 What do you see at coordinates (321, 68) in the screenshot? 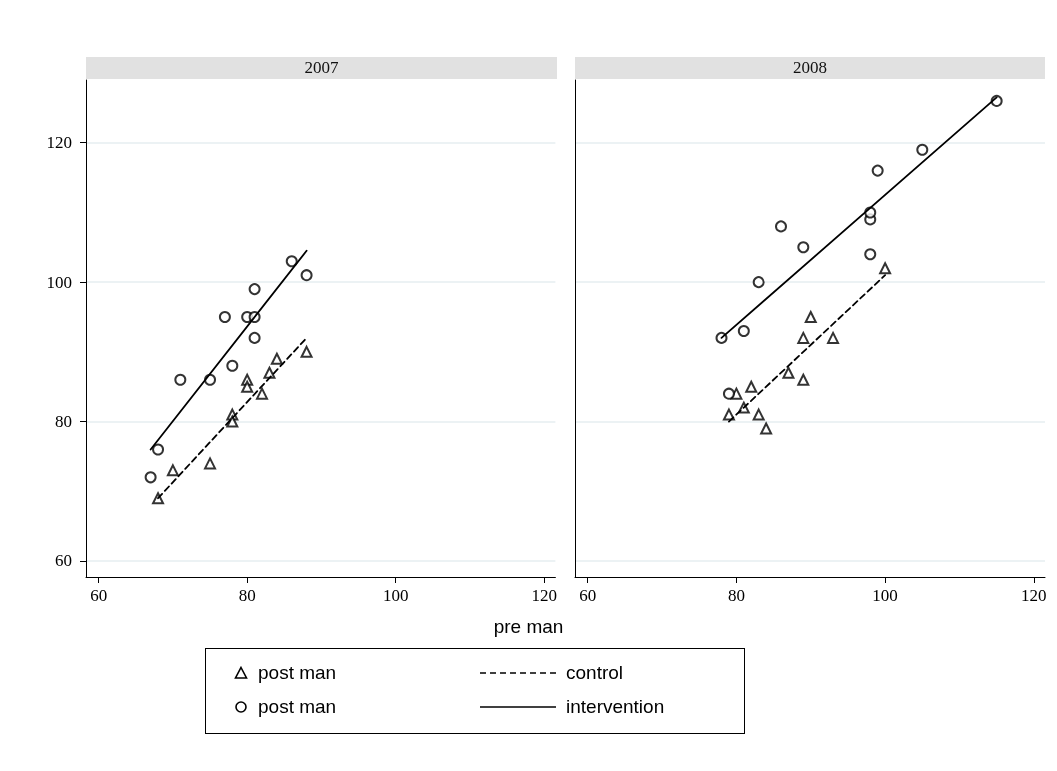
I see `chart-title: 2007` at bounding box center [321, 68].